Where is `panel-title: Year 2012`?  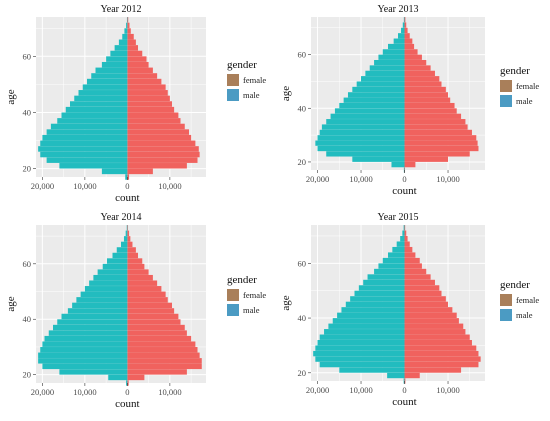 panel-title: Year 2012 is located at coordinates (121, 9).